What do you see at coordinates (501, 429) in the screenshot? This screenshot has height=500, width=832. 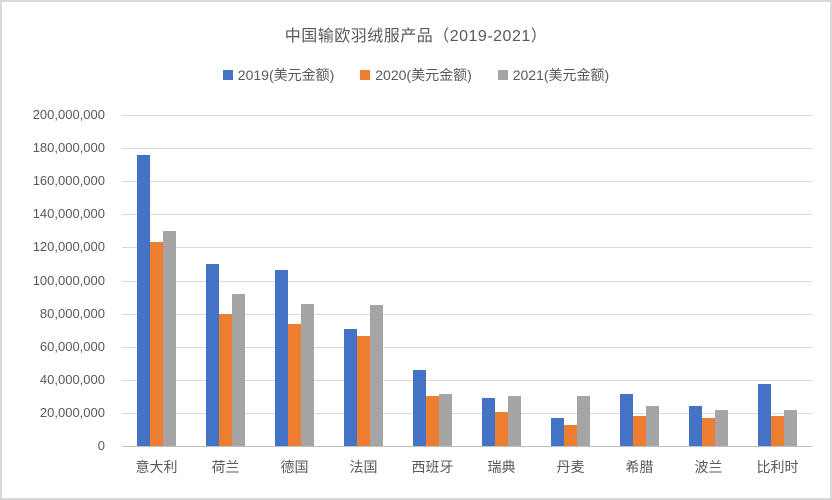 I see `bar-瑞典-2020` at bounding box center [501, 429].